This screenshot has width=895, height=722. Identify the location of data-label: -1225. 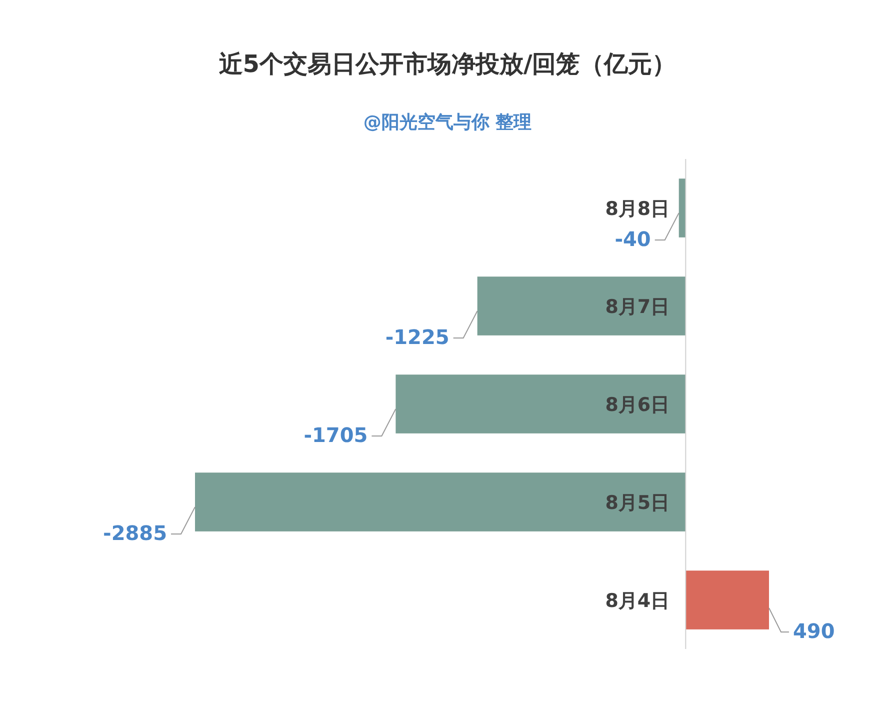
(417, 337).